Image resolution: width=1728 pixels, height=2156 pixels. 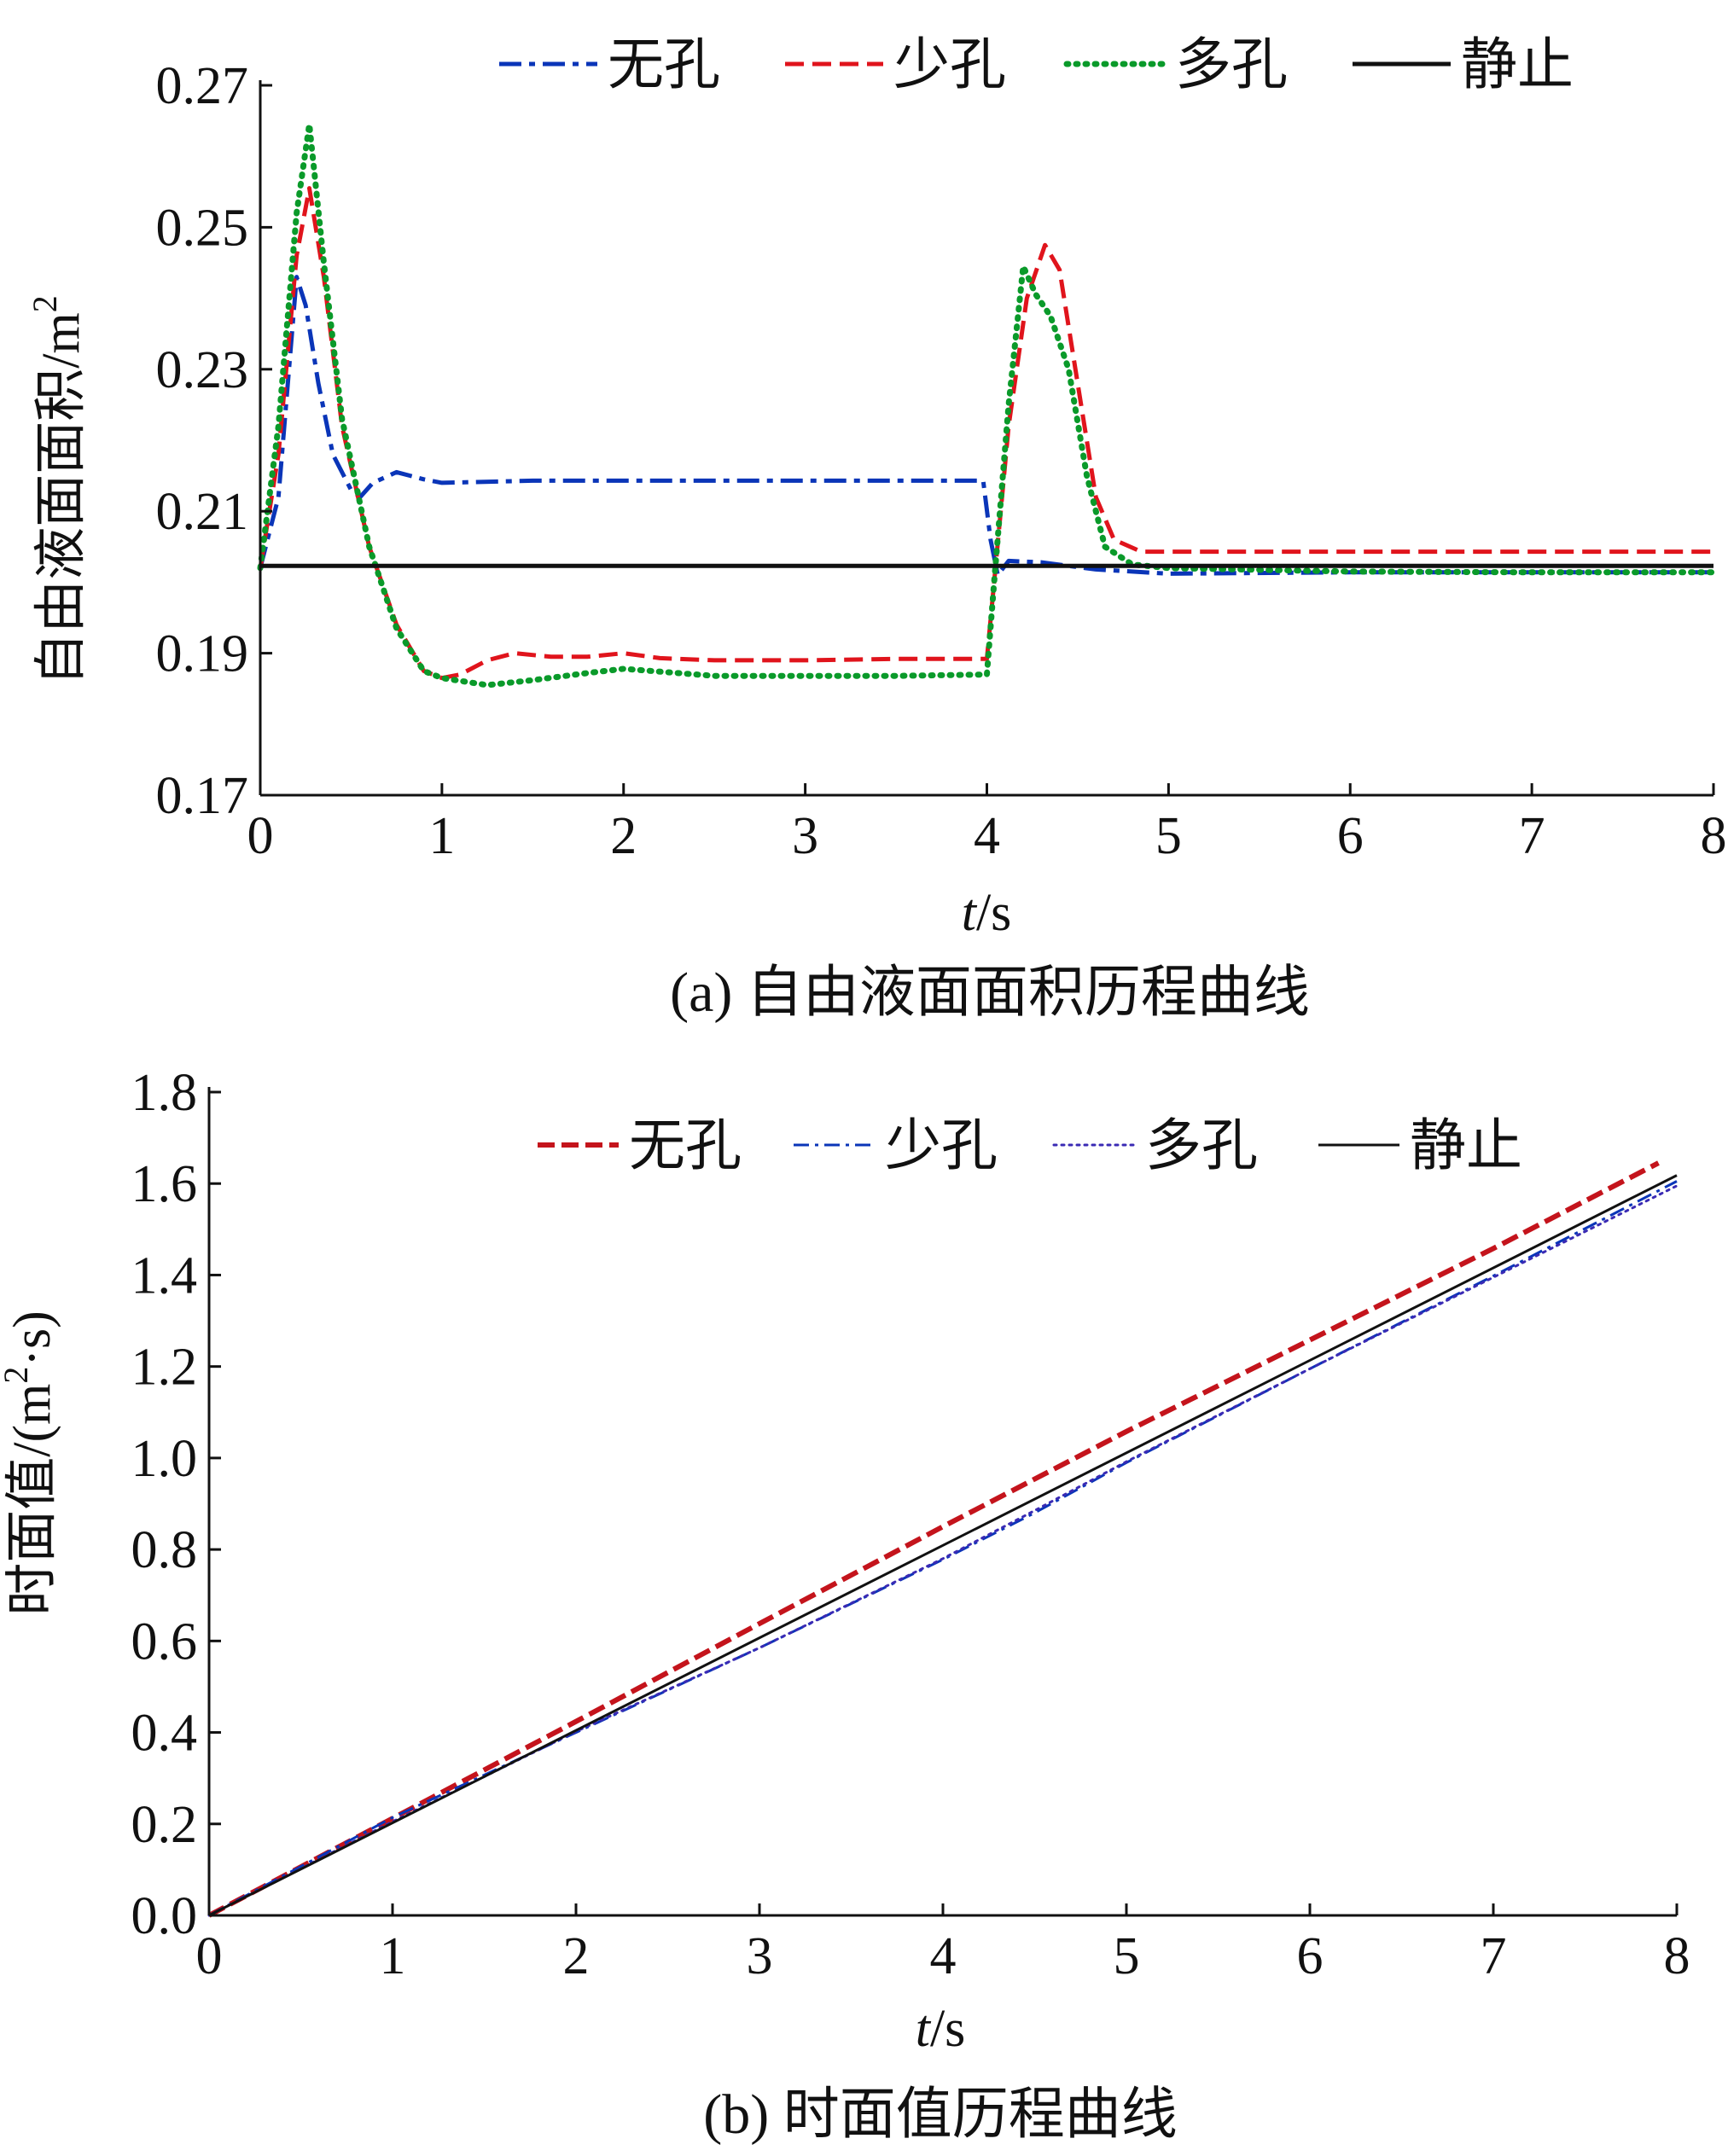 What do you see at coordinates (1030, 1145) in the screenshot?
I see `chart-b-legend: 无孔 少孔 多孔 静止` at bounding box center [1030, 1145].